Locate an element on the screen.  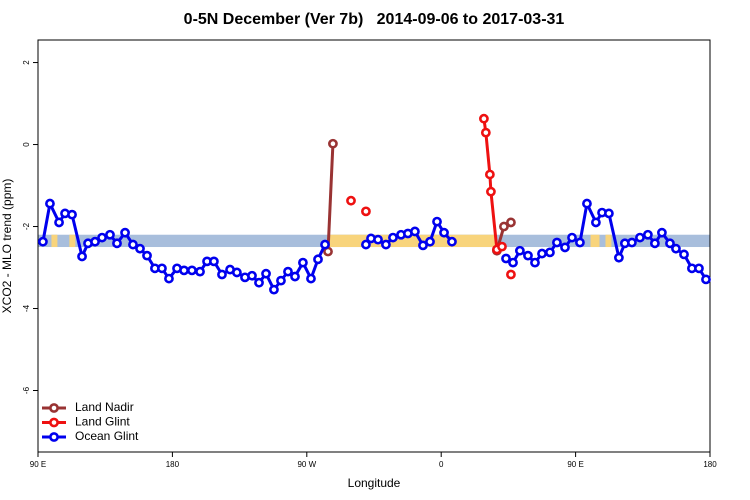
y-axis-label: XCO2 - MLO trend (ppm) is located at coordinates (7, 246).